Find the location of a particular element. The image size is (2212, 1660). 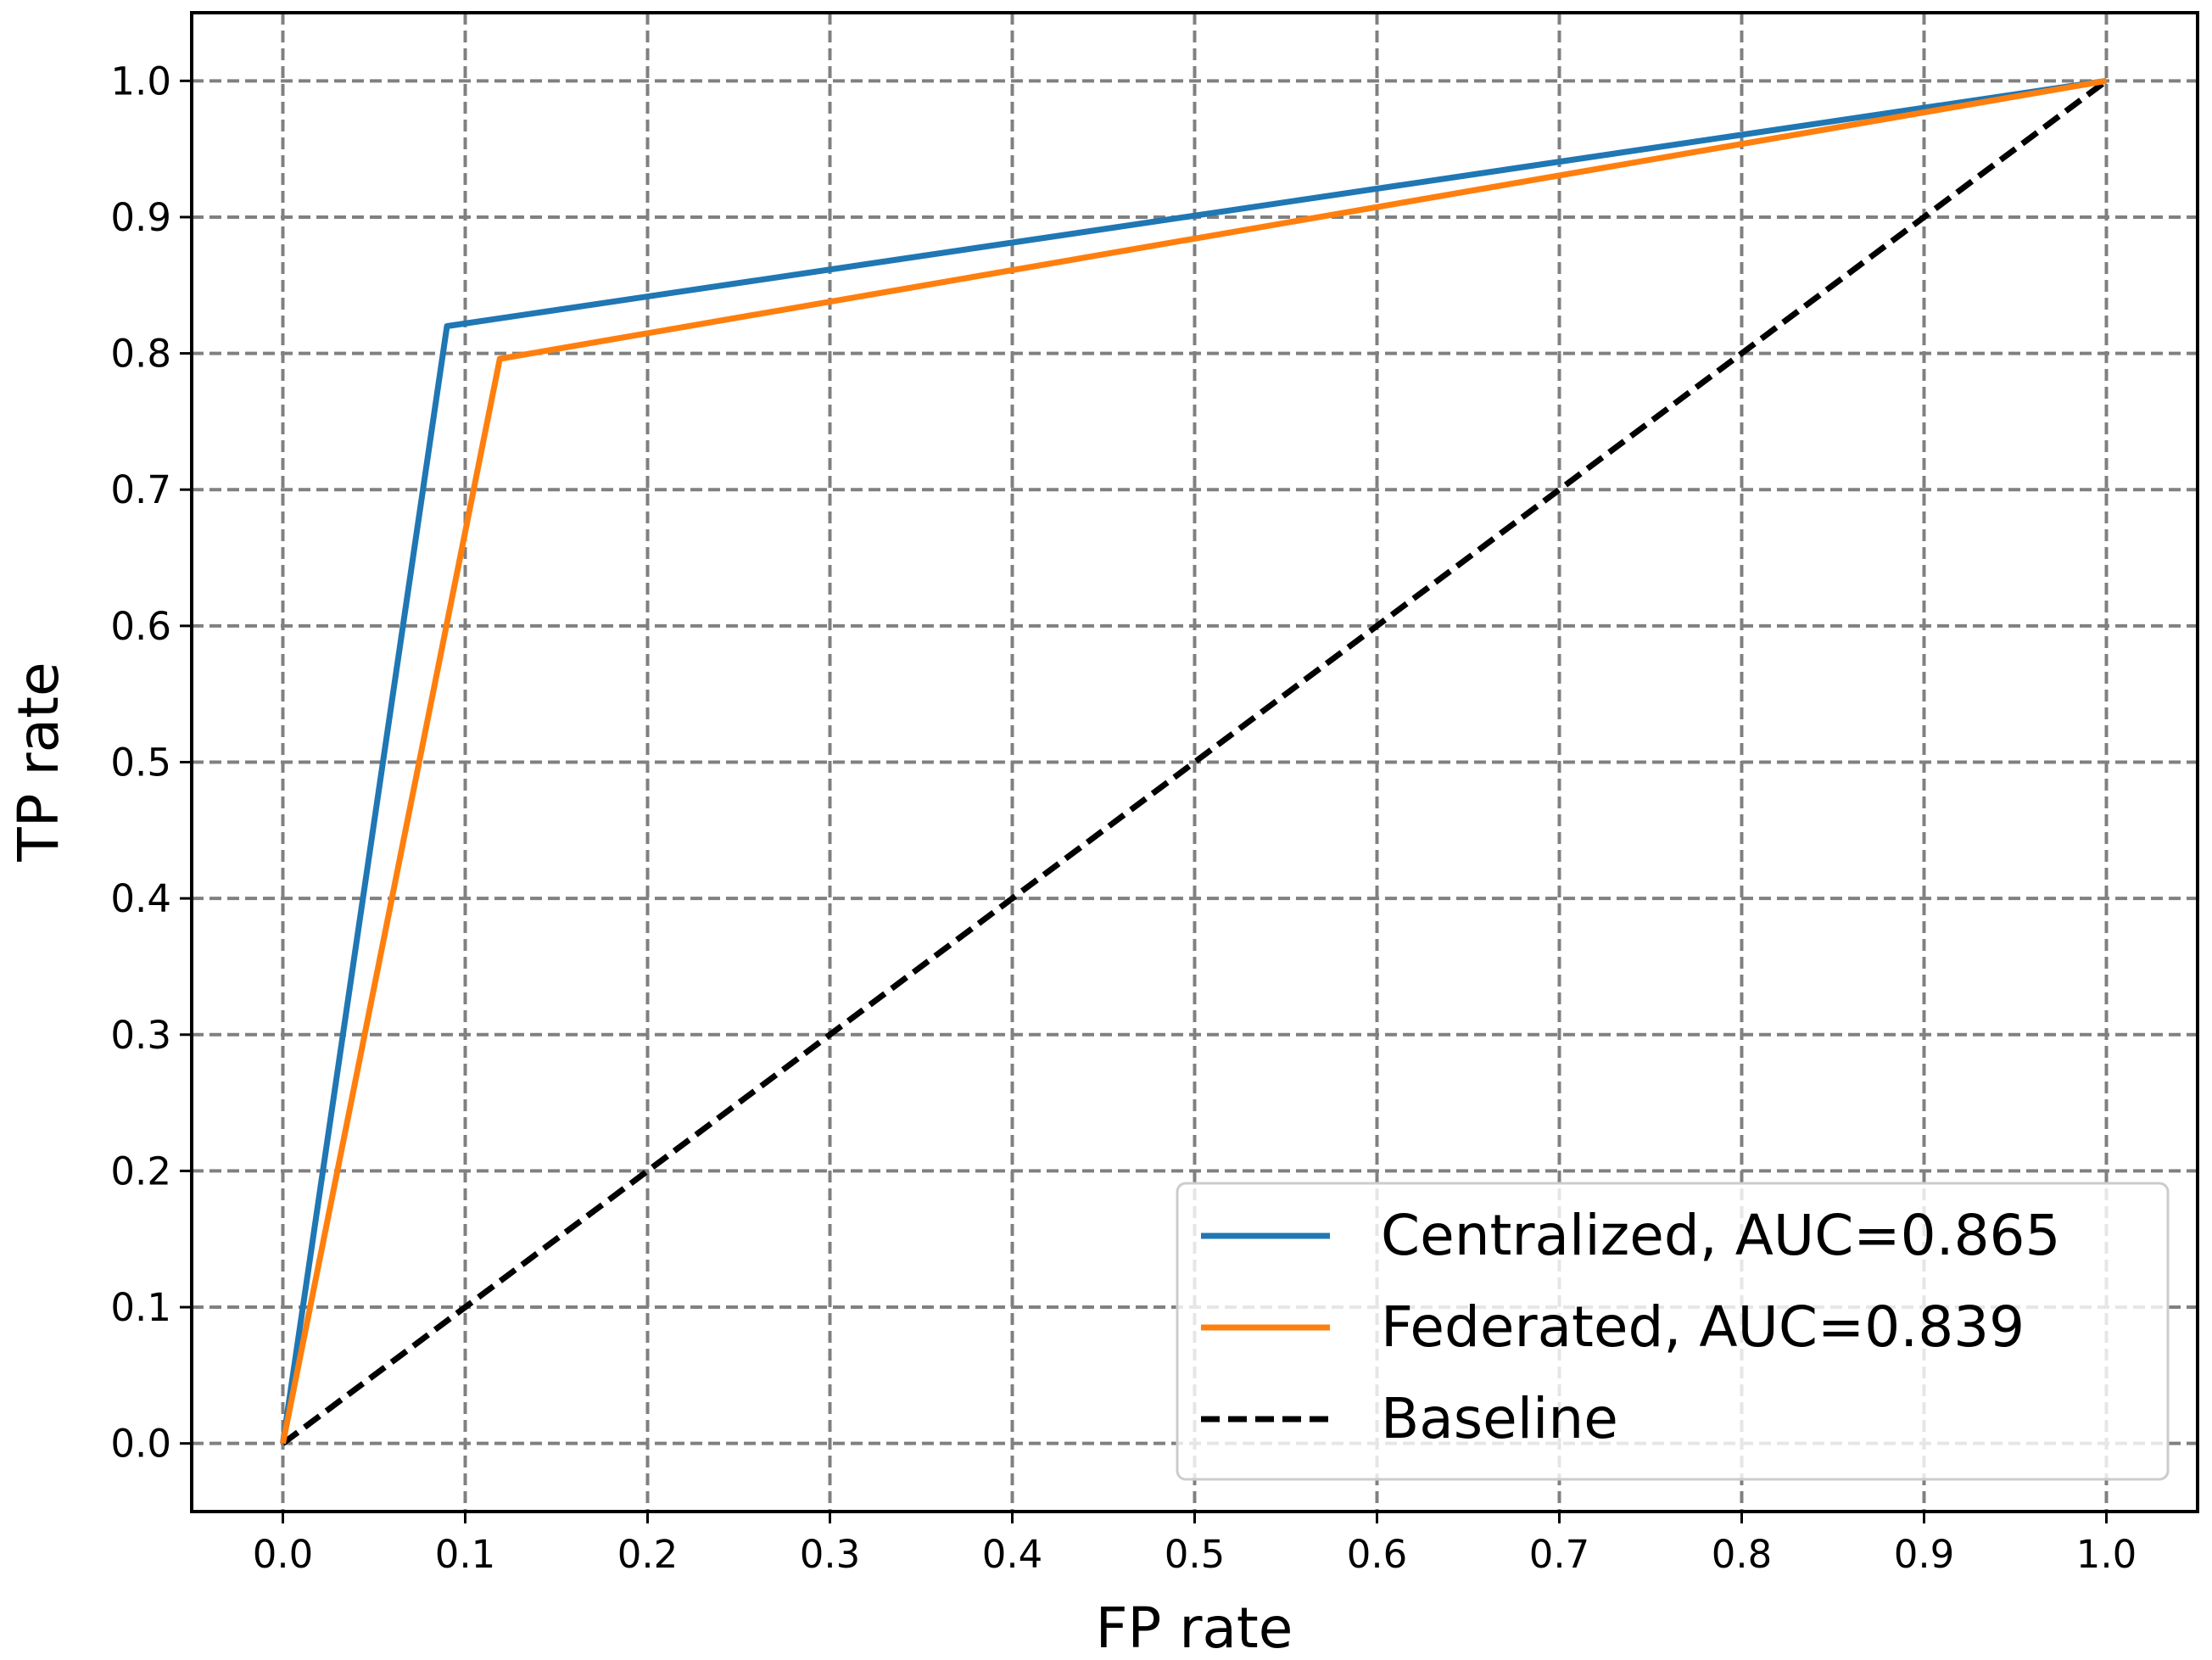

legend-label-2: Baseline is located at coordinates (1499, 1418).